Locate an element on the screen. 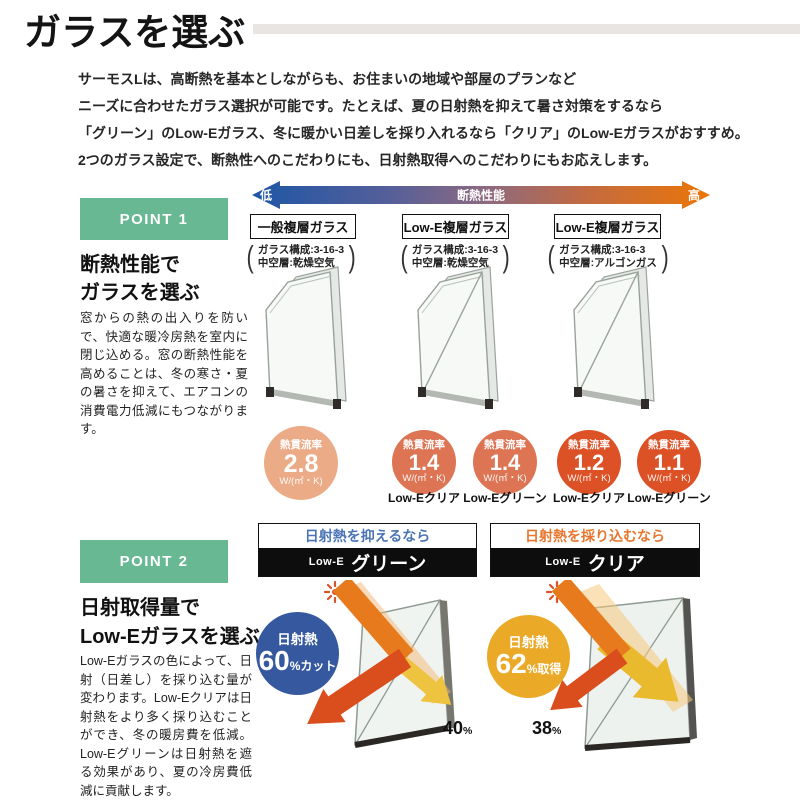  panel-green-header: 日射熱を抑えるなら Low-E グリーン is located at coordinates (367, 550).